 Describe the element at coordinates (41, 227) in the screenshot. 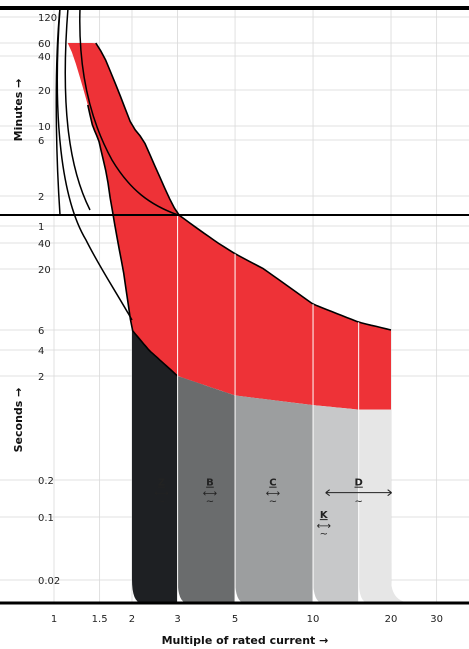

I see `y-tick-minutes: 1` at that location.